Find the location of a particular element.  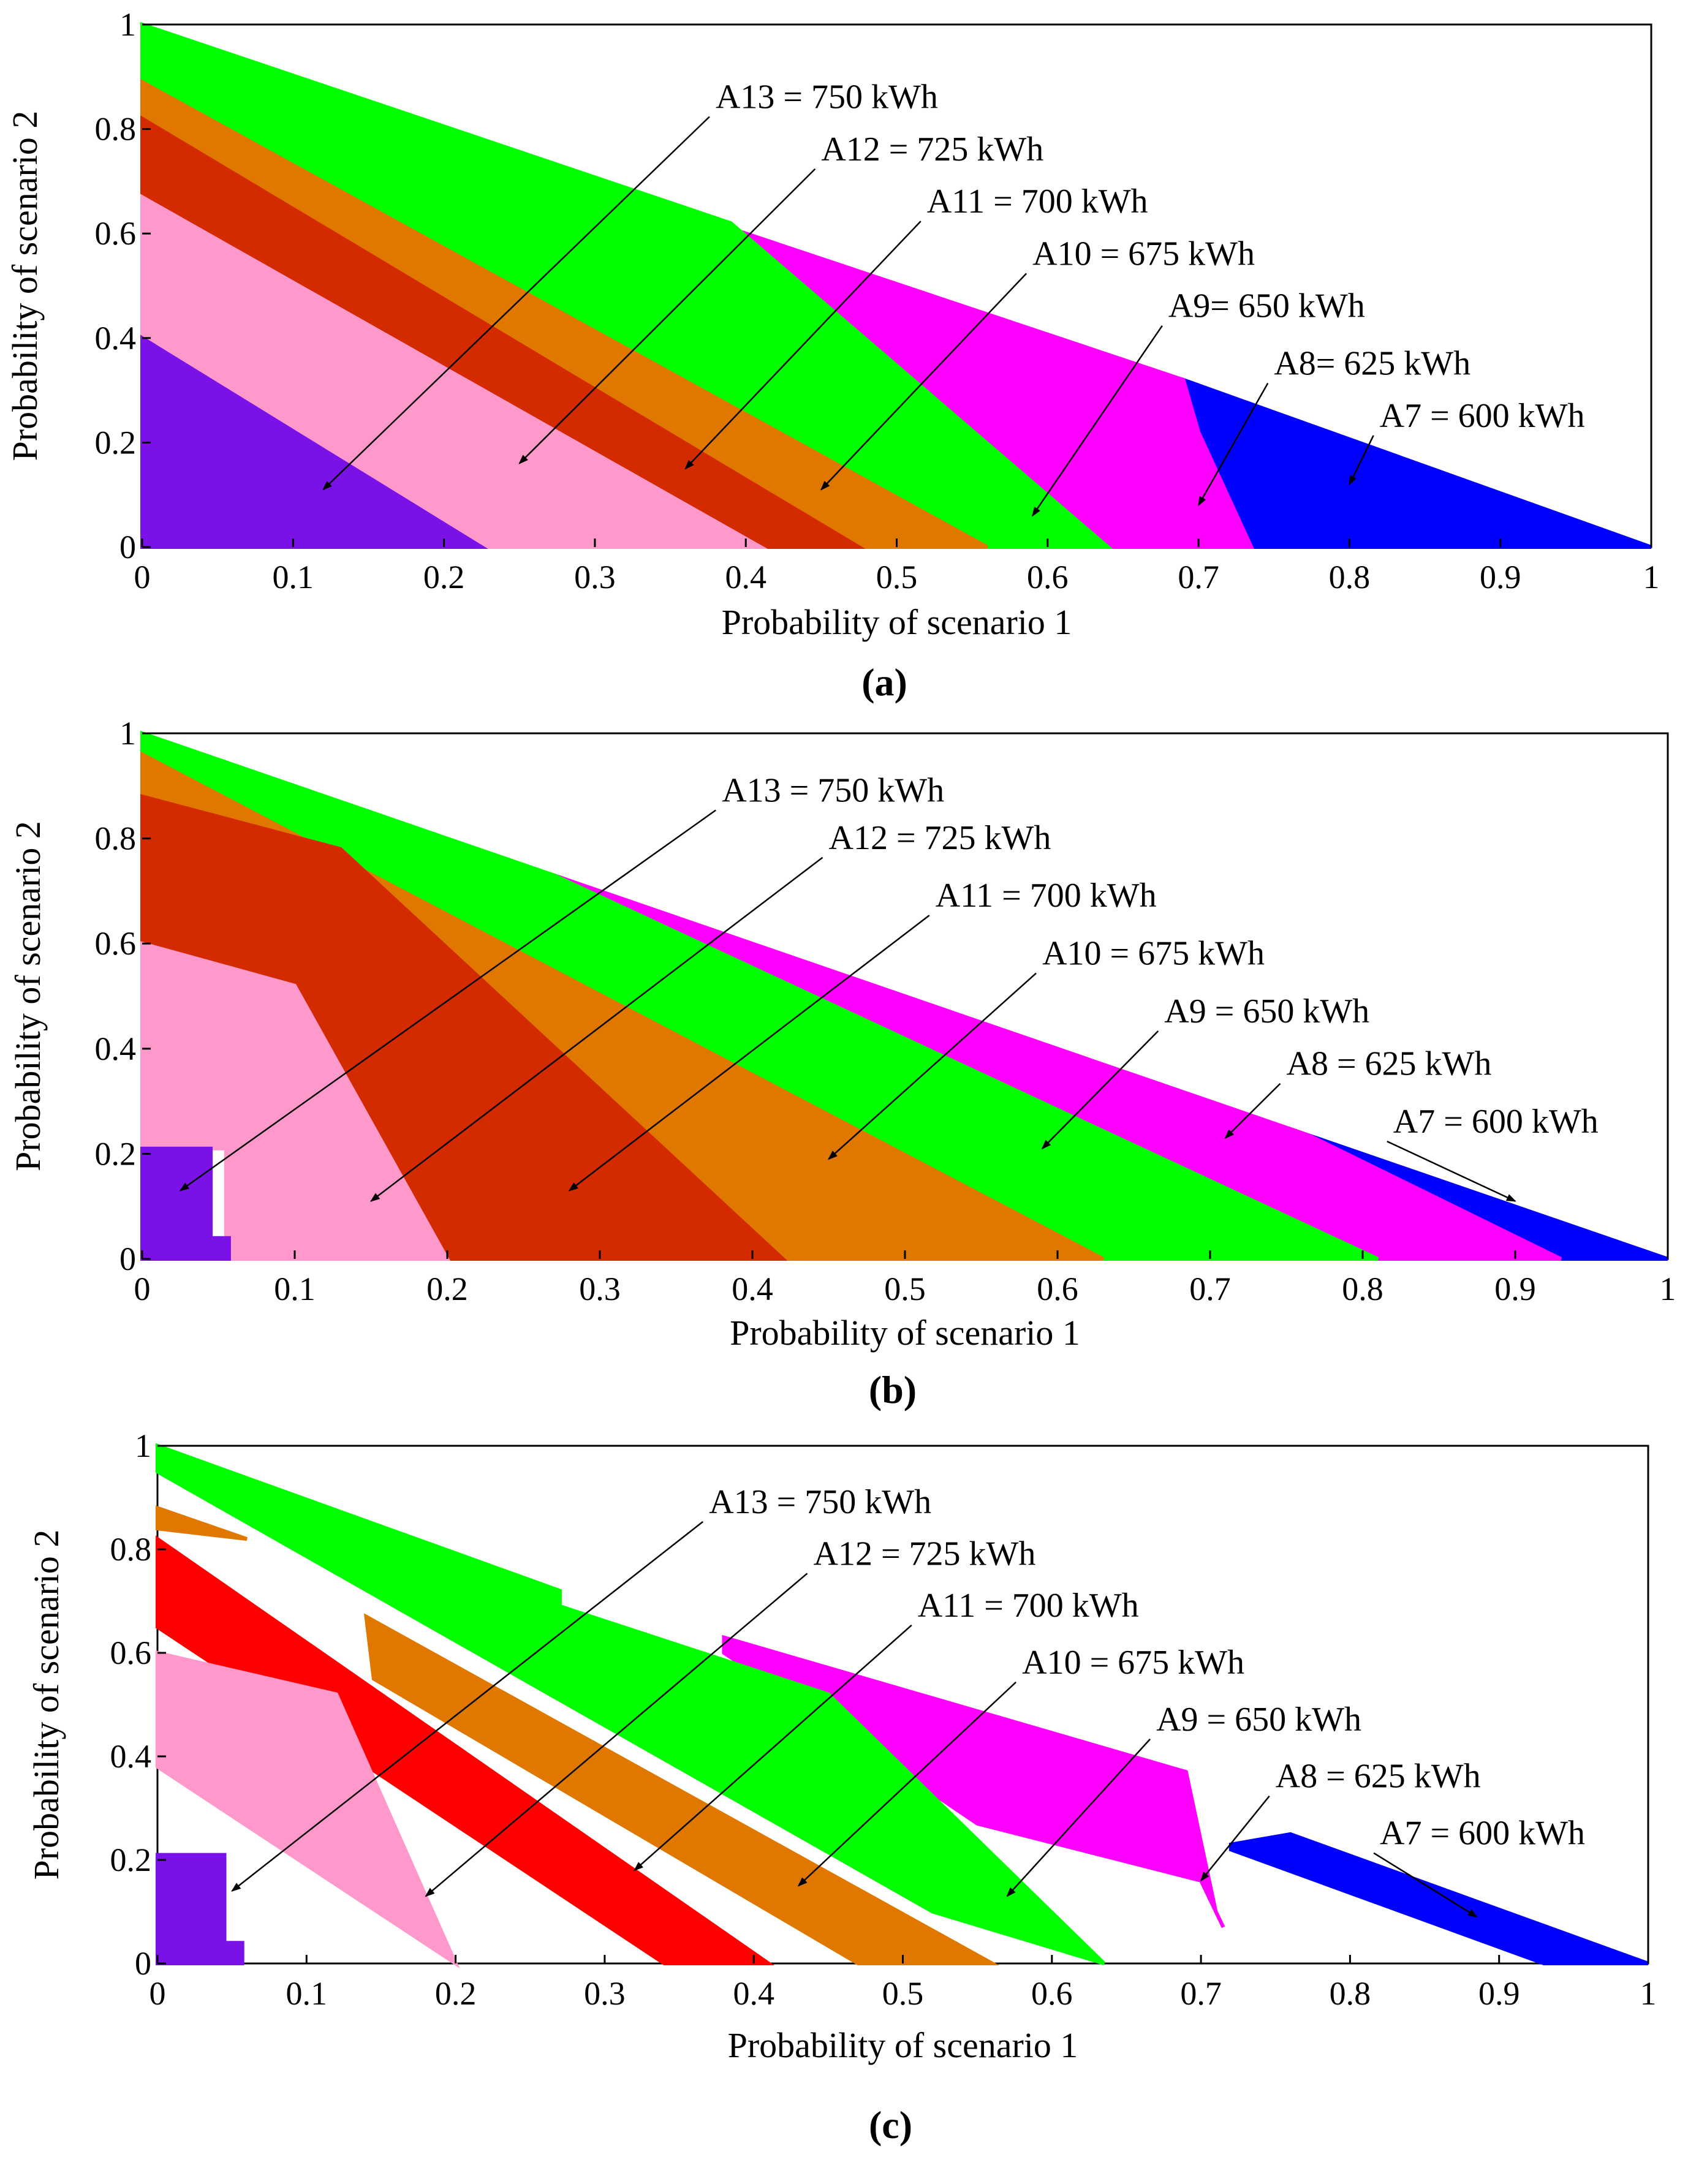

panel-caption: (c) is located at coordinates (891, 2125).